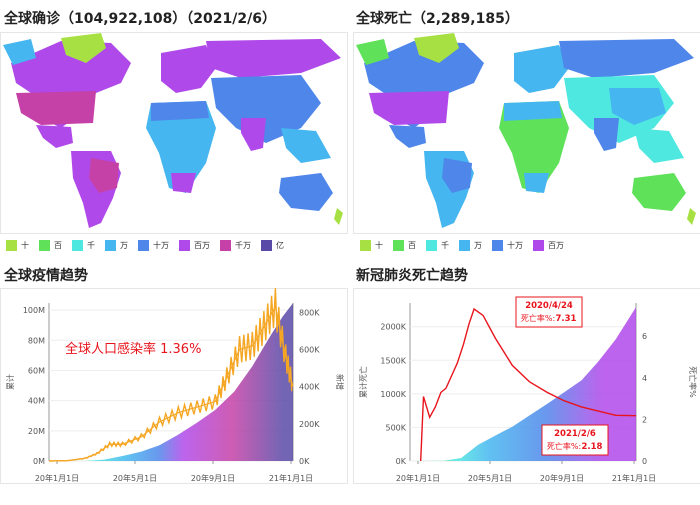 The height and width of the screenshot is (505, 700). I want to click on legend-confirmed-item: 百, so click(50, 245).